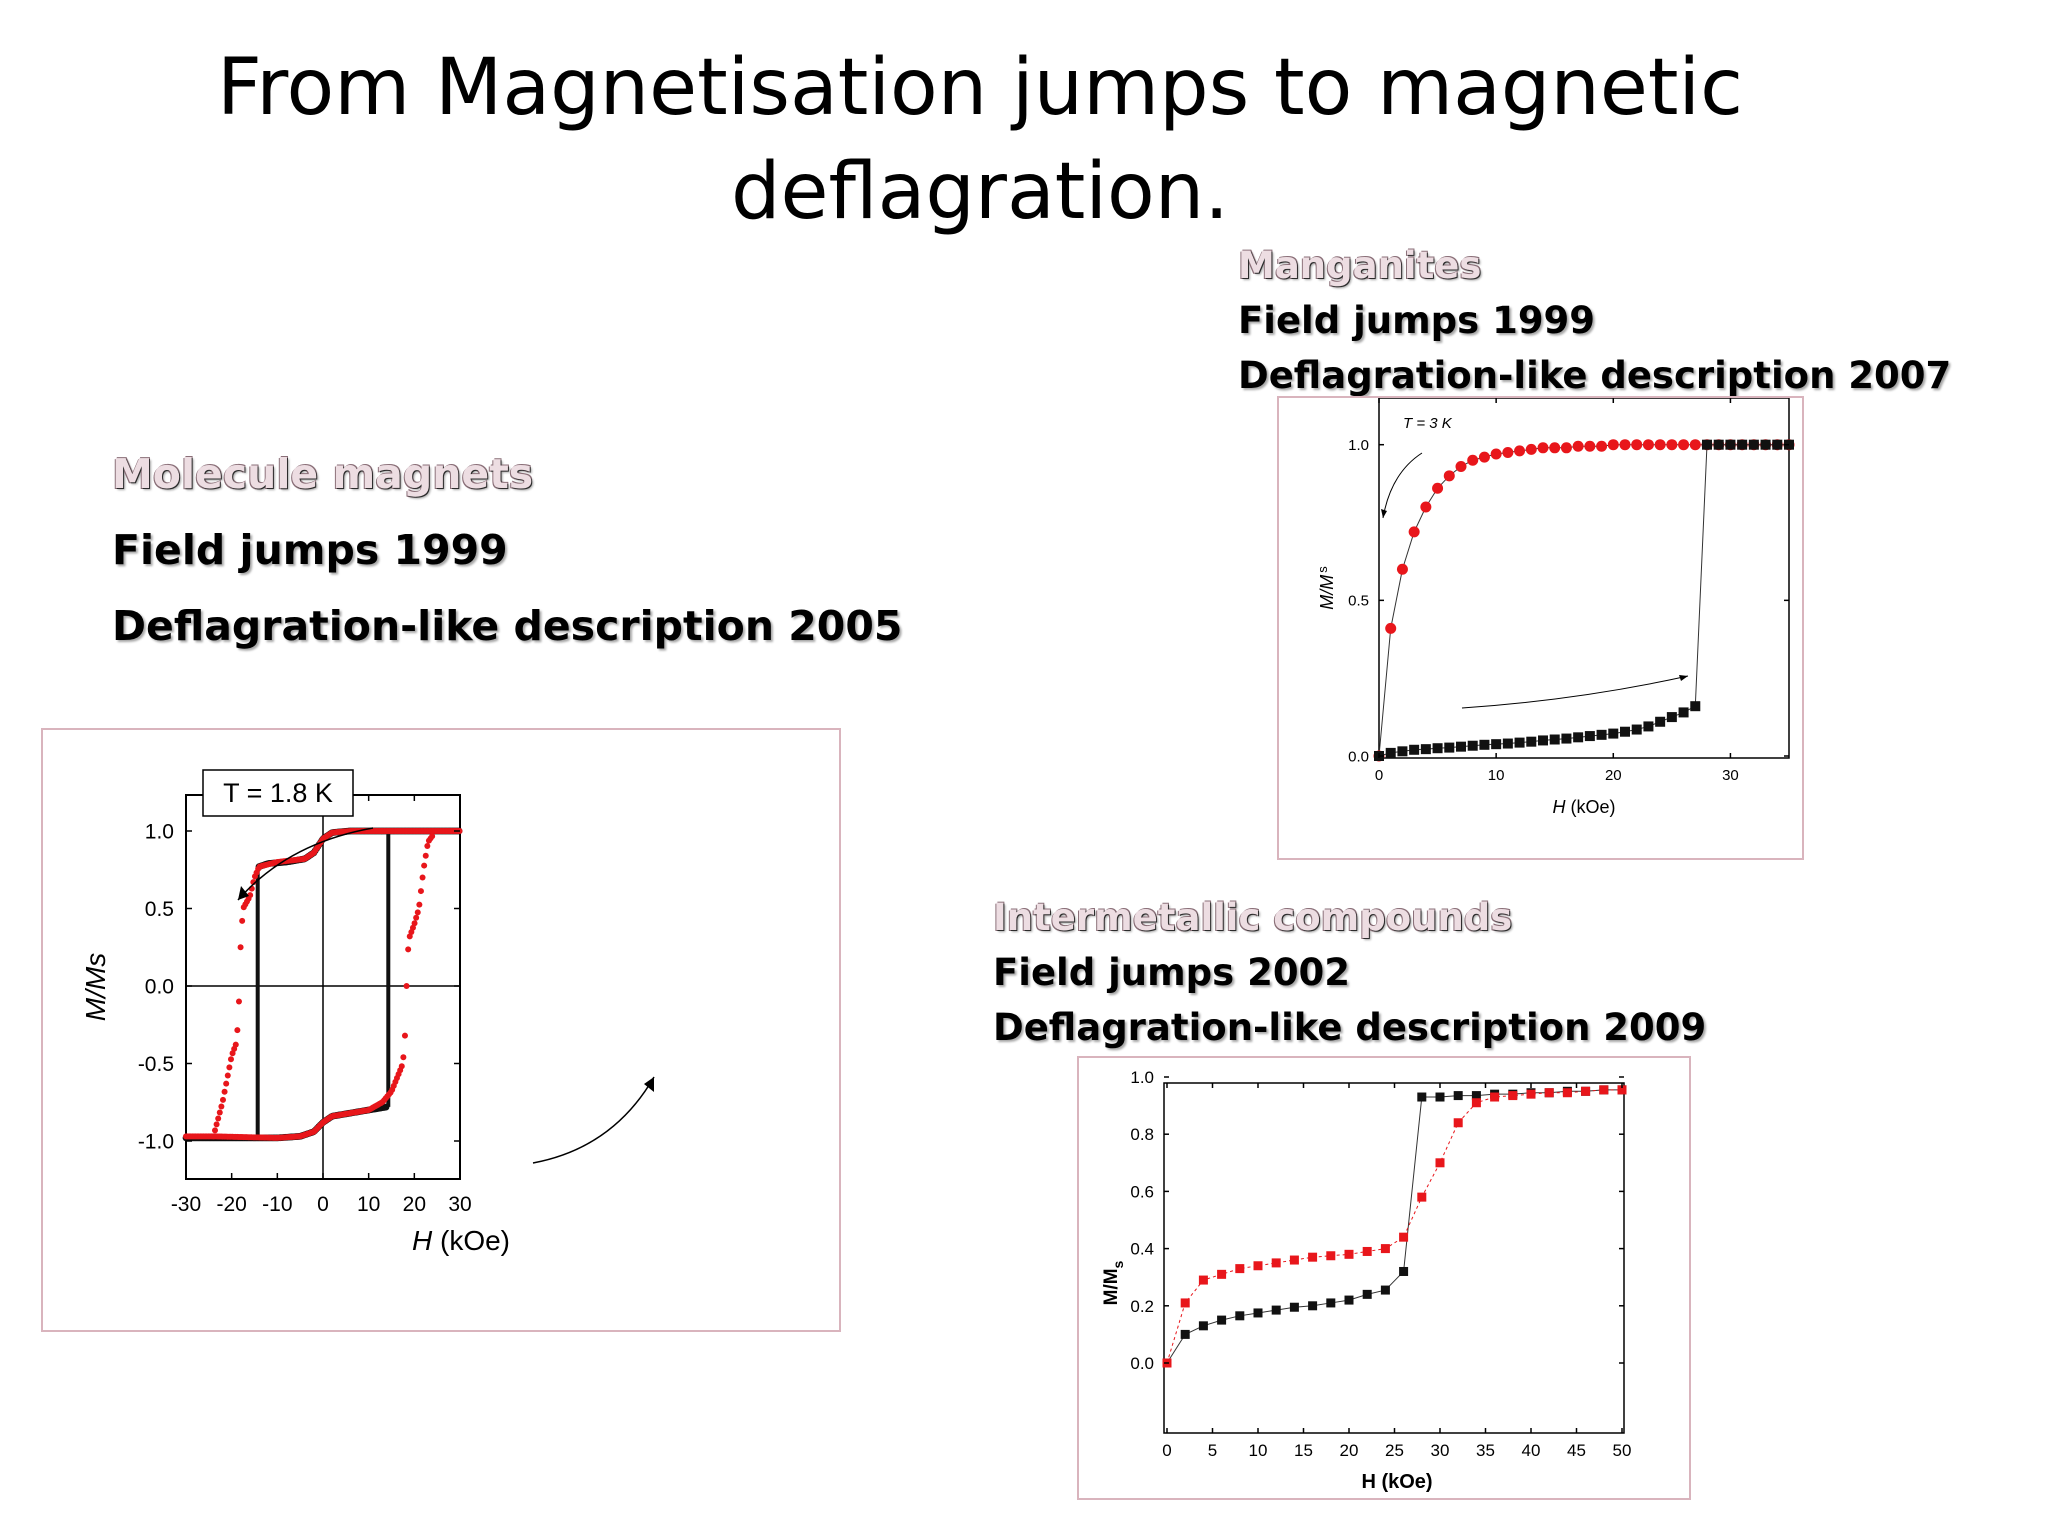 The height and width of the screenshot is (1536, 2048). I want to click on x-tick-label: 35, so click(1485, 1450).